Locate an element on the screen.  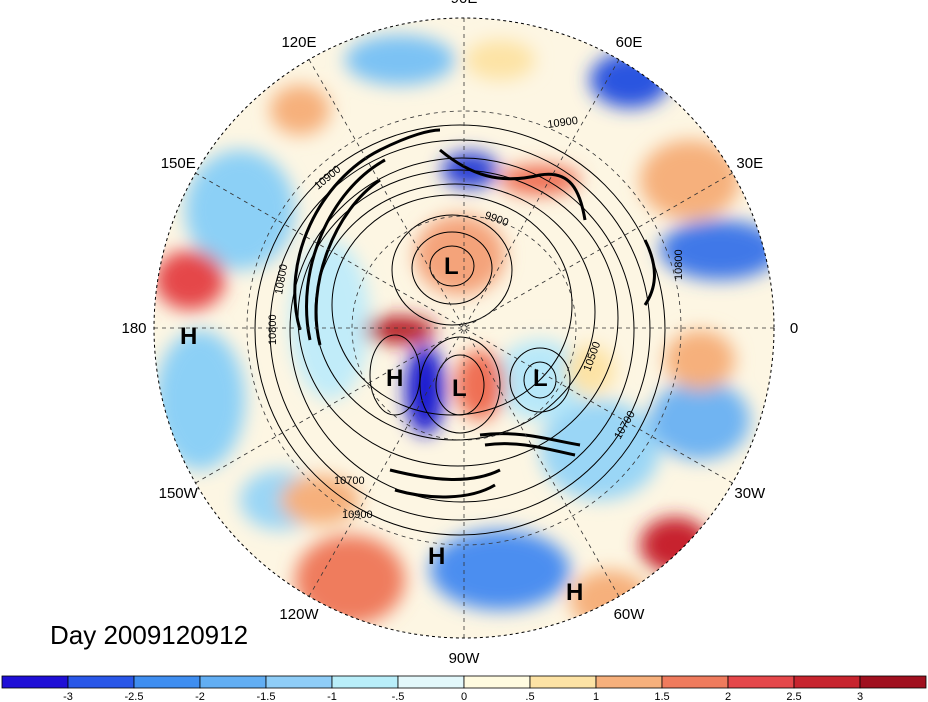
colorbar-tick-label: .5 is located at coordinates (529, 696).